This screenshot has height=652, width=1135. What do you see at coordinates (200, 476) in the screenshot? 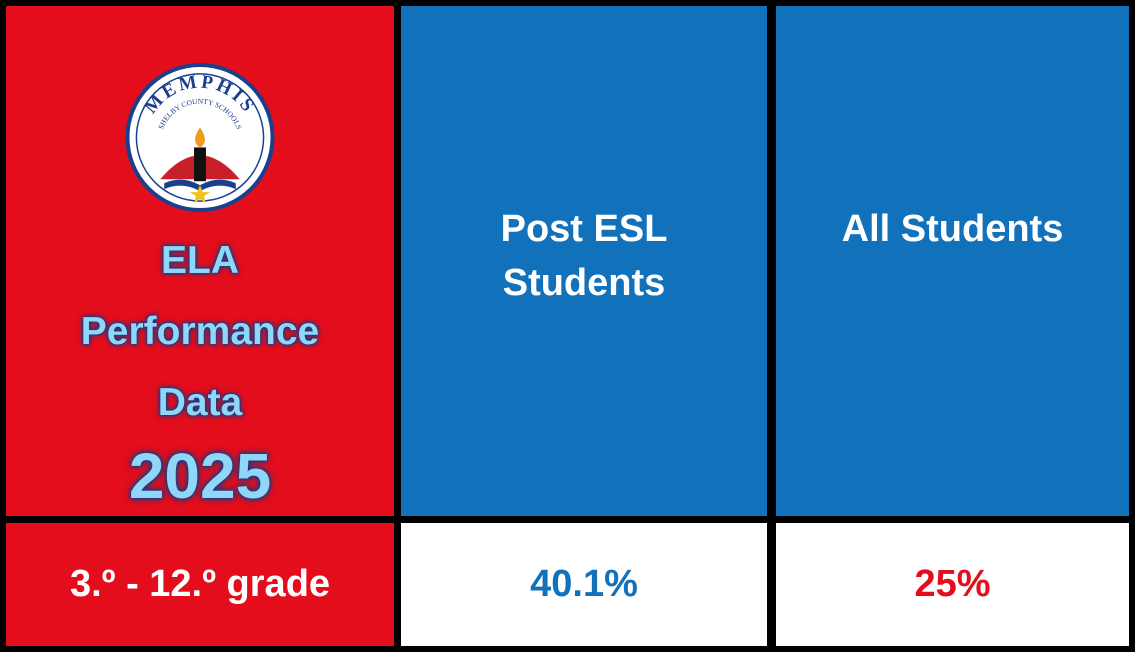
I see `year: 2025` at bounding box center [200, 476].